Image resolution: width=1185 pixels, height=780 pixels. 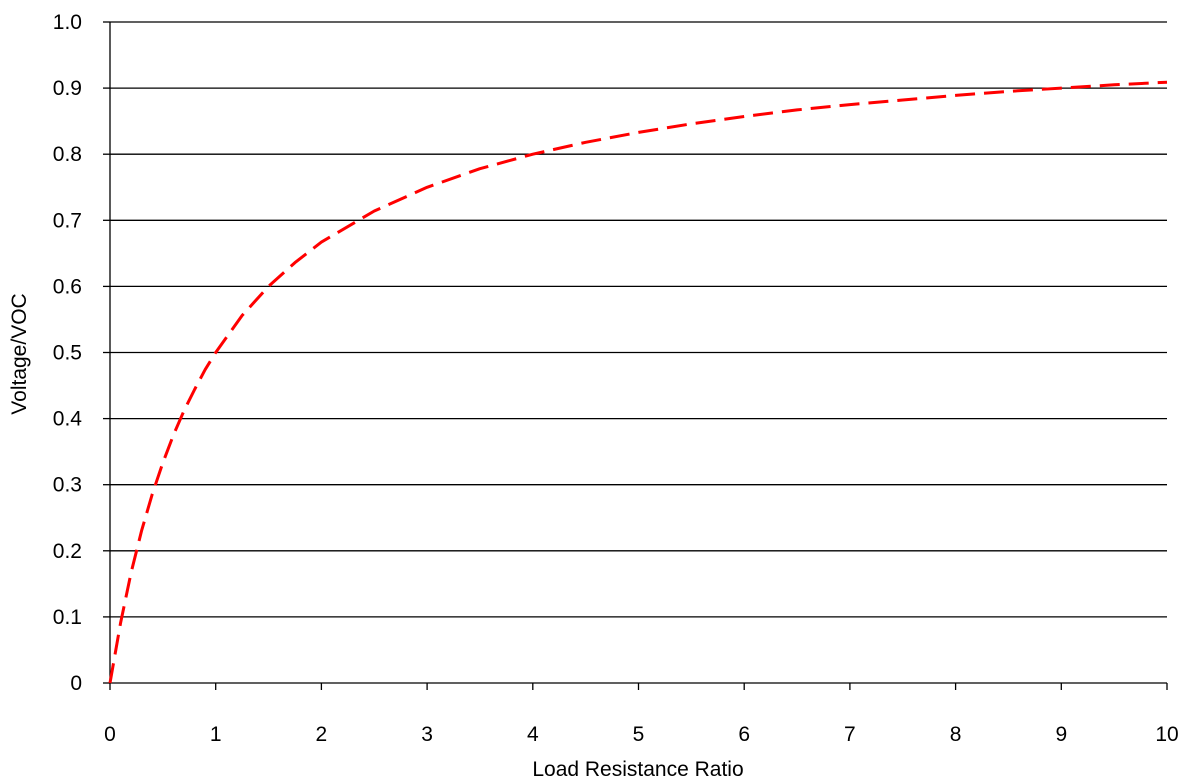 I want to click on y-tick-label: 0, so click(x=76, y=683).